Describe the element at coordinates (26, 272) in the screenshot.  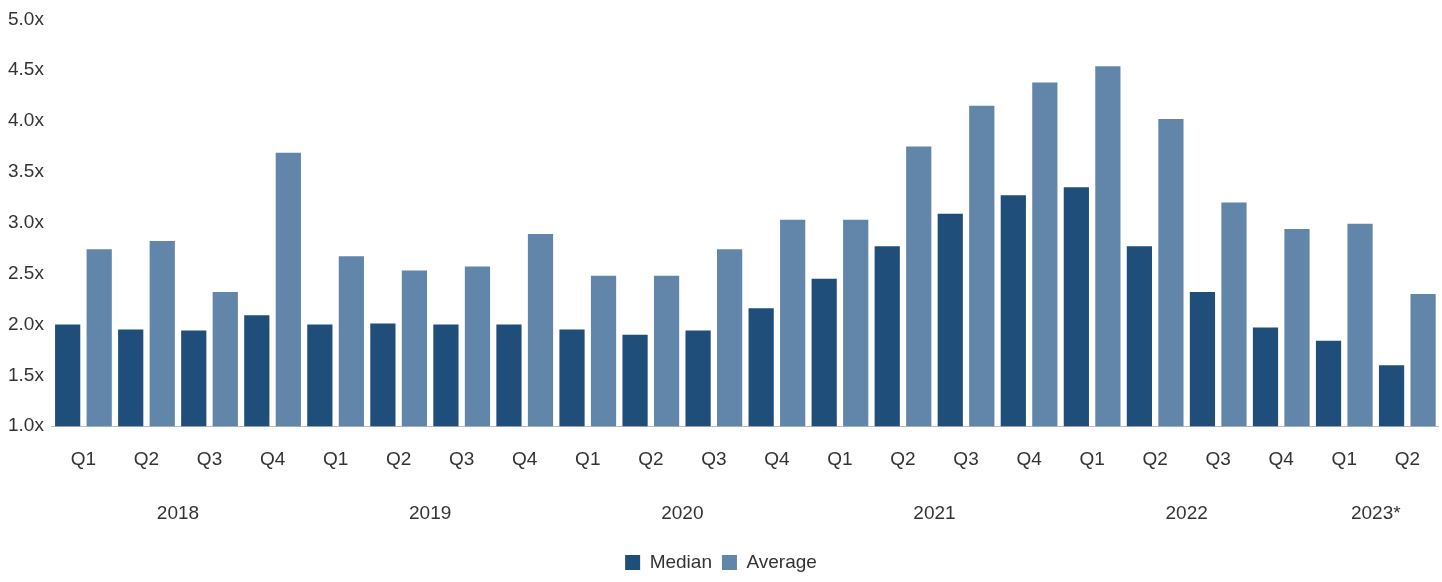
I see `y-tick-label: 2.5x` at that location.